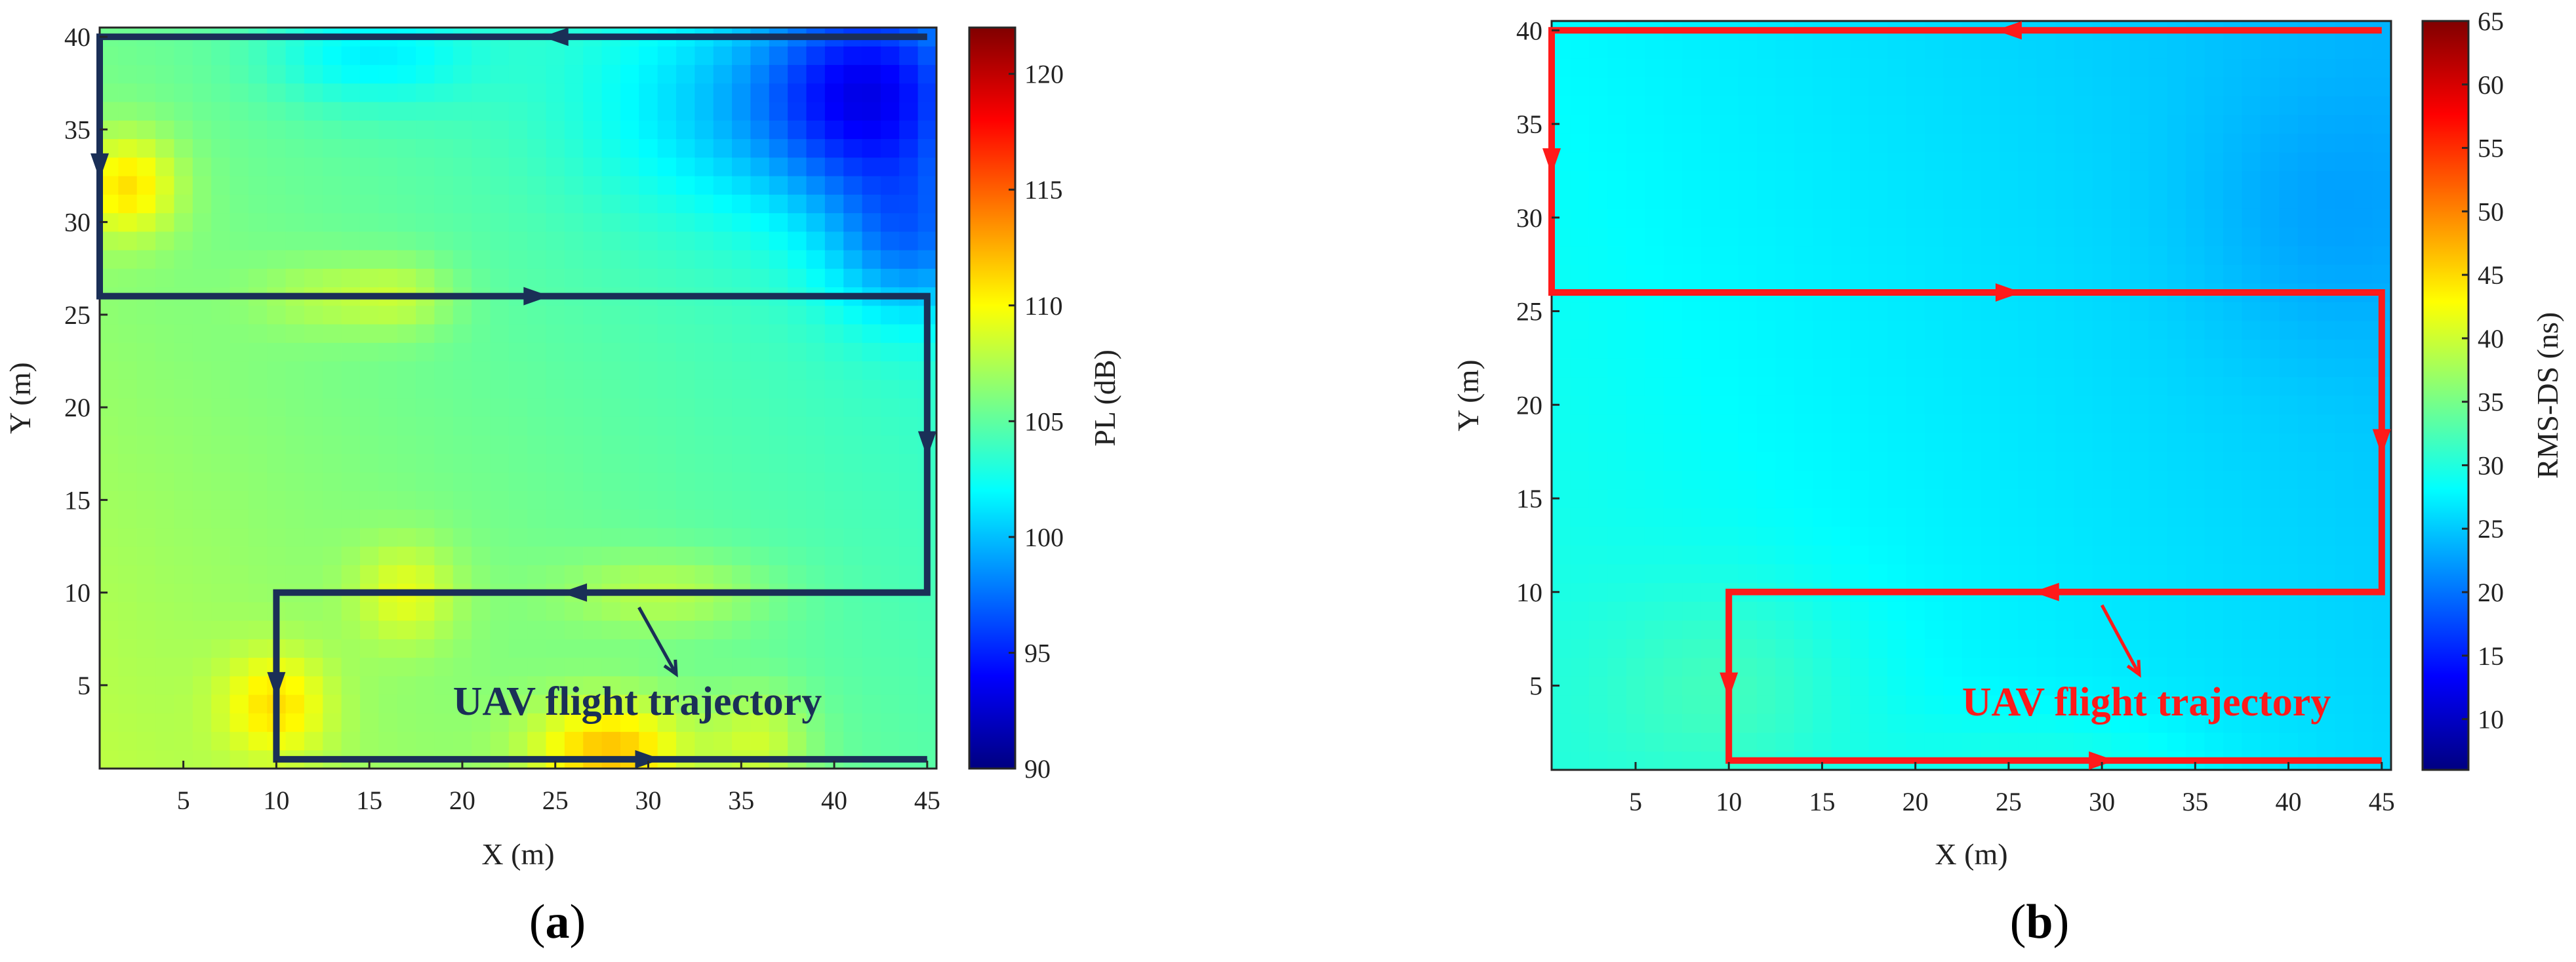  Describe the element at coordinates (2491, 275) in the screenshot. I see `colorbar-tick-label: 45` at that location.